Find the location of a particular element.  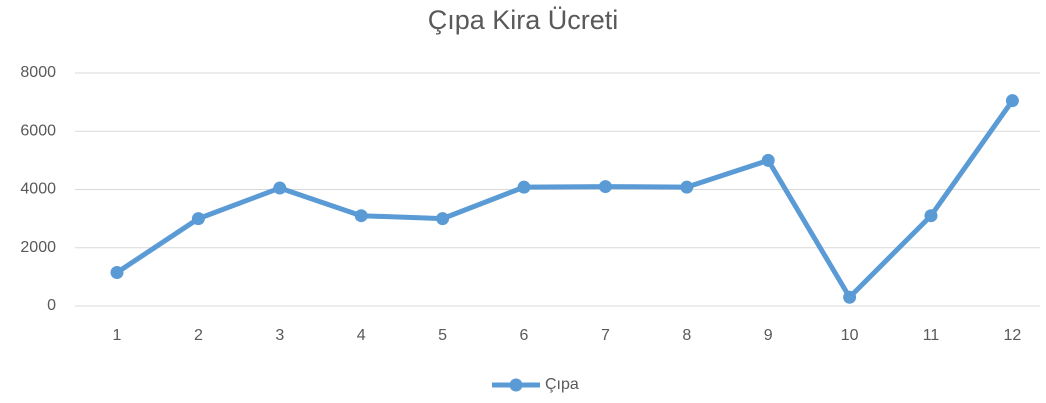

chart-title: Çıpa Kira Ücreti is located at coordinates (523, 20).